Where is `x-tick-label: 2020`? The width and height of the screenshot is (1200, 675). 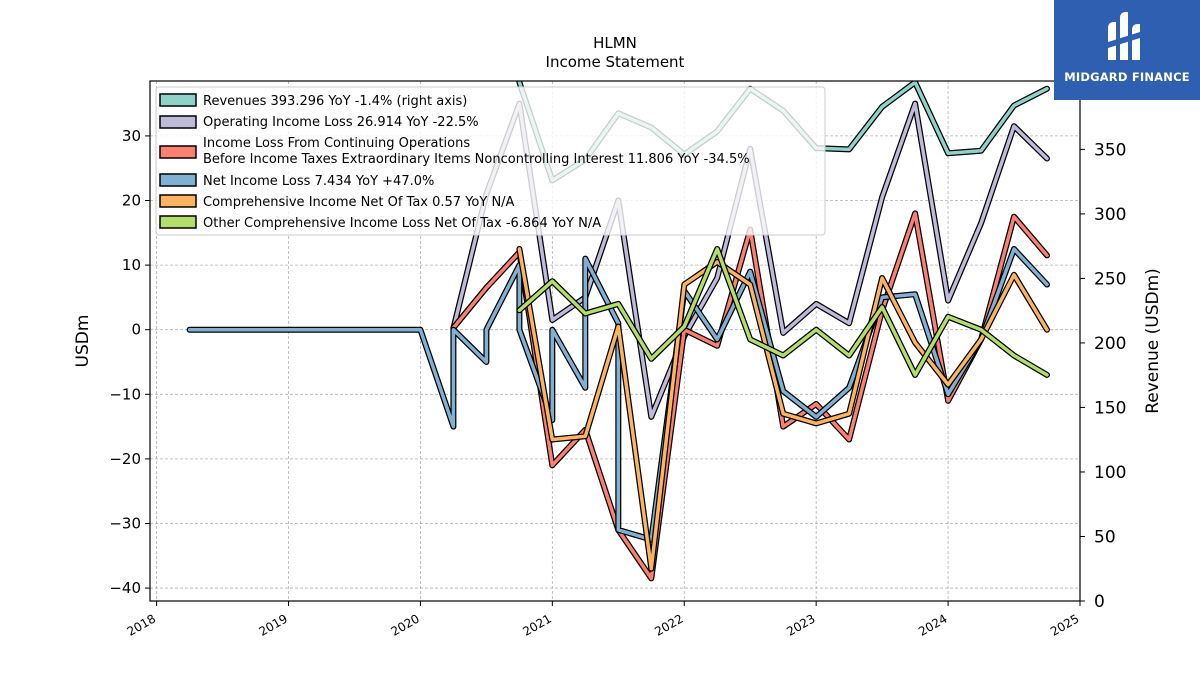
x-tick-label: 2020 is located at coordinates (404, 624).